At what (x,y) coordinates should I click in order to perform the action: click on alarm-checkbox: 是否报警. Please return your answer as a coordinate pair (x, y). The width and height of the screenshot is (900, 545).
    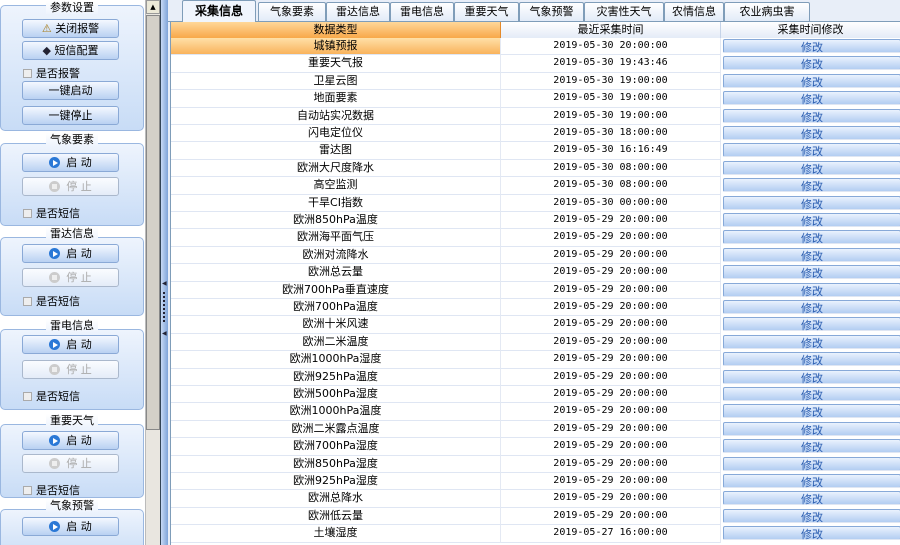
    Looking at the image, I should click on (51, 73).